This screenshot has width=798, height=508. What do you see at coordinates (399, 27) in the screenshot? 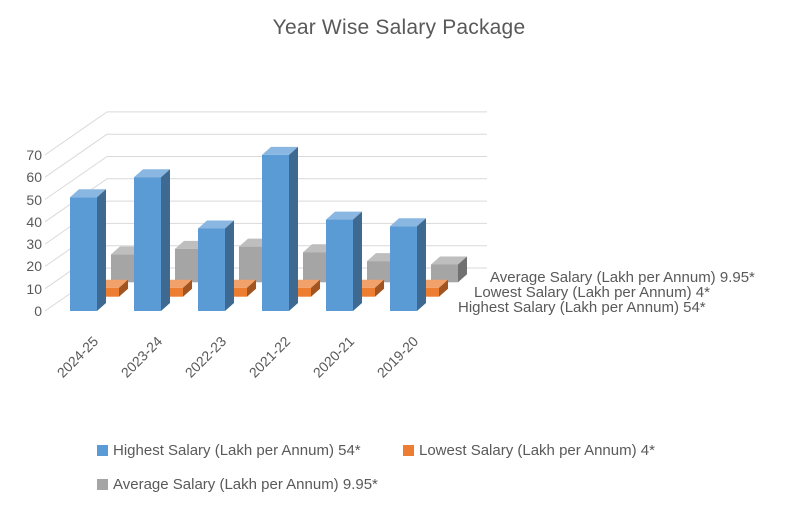
I see `chart-title: Year Wise Salary Package` at bounding box center [399, 27].